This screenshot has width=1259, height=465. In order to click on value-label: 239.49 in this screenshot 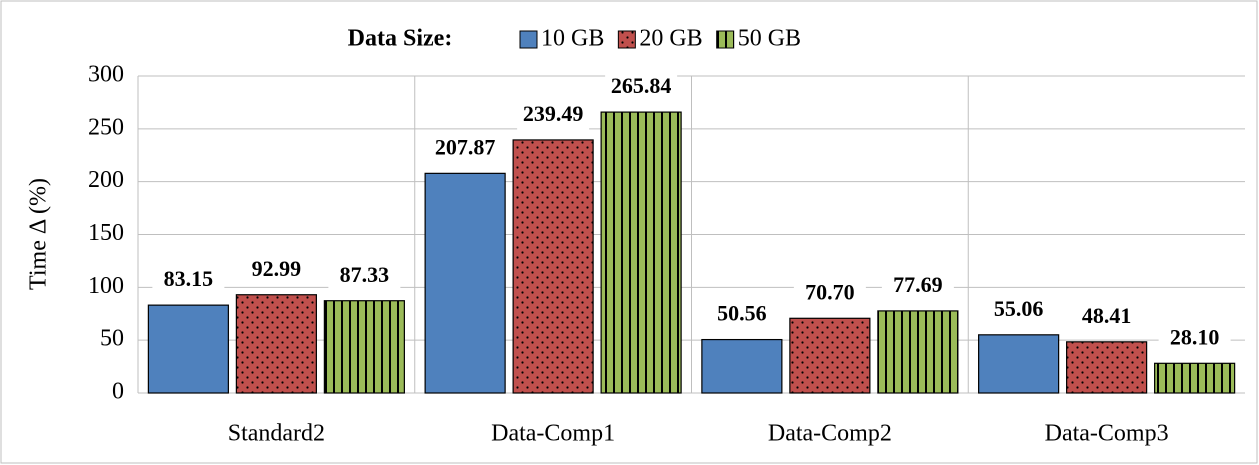, I will do `click(553, 113)`.